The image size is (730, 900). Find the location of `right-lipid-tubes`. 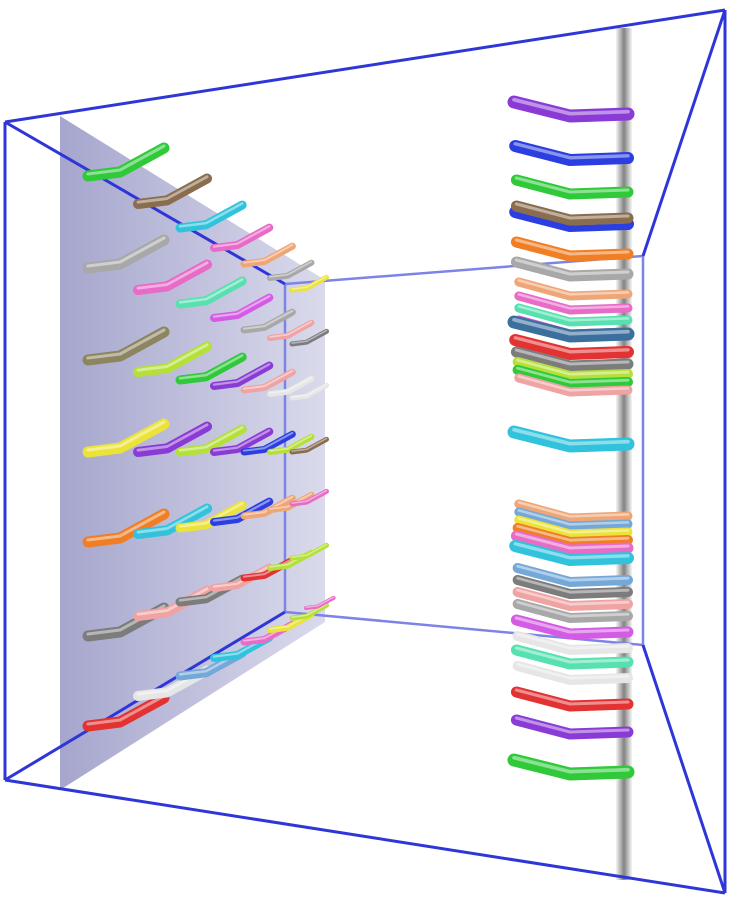

right-lipid-tubes is located at coordinates (571, 438).